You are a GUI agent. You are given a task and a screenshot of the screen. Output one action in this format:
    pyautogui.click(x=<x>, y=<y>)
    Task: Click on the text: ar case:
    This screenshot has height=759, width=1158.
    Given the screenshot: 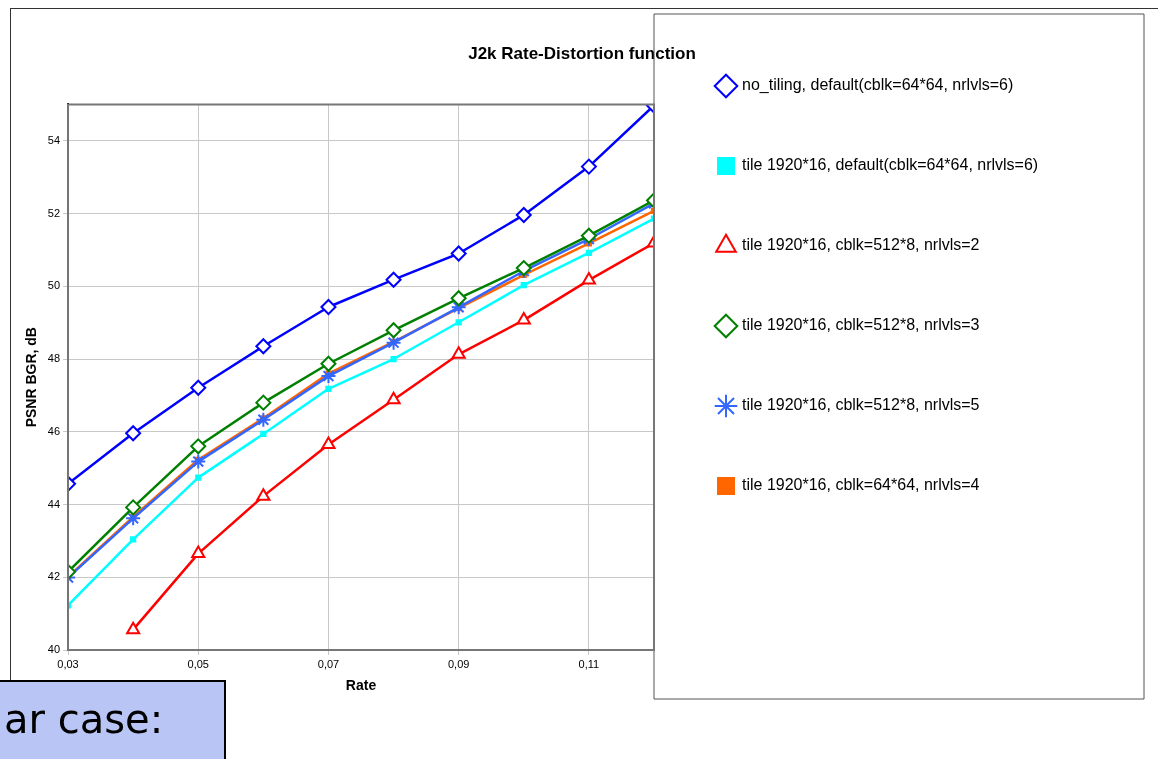 What is the action you would take?
    pyautogui.click(x=113, y=719)
    